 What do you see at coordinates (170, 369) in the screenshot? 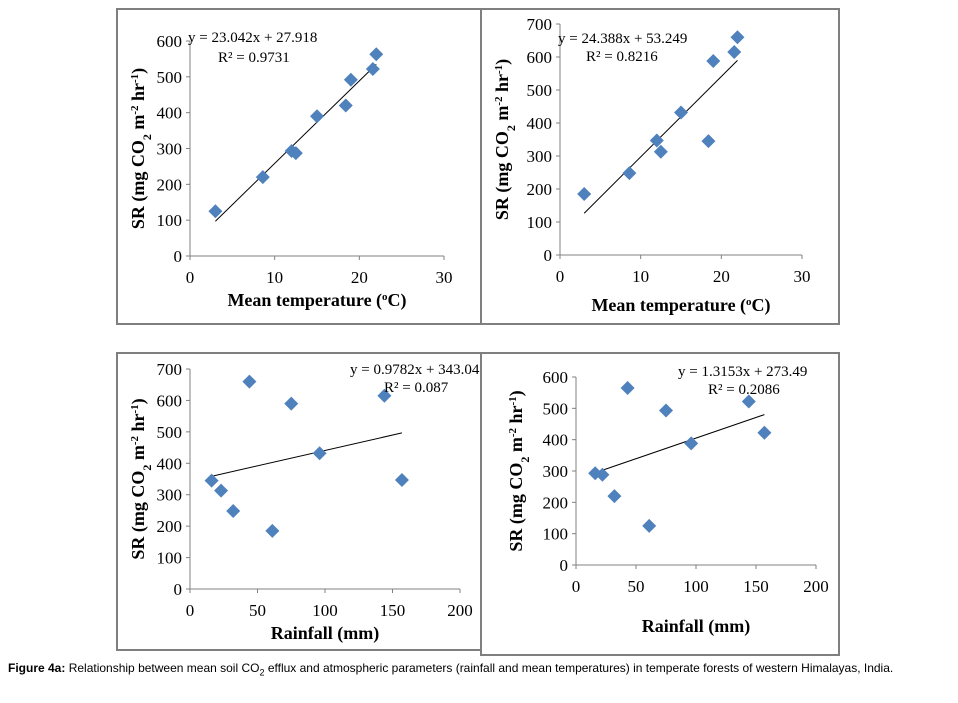
I see `y-tick-label: 700` at bounding box center [170, 369].